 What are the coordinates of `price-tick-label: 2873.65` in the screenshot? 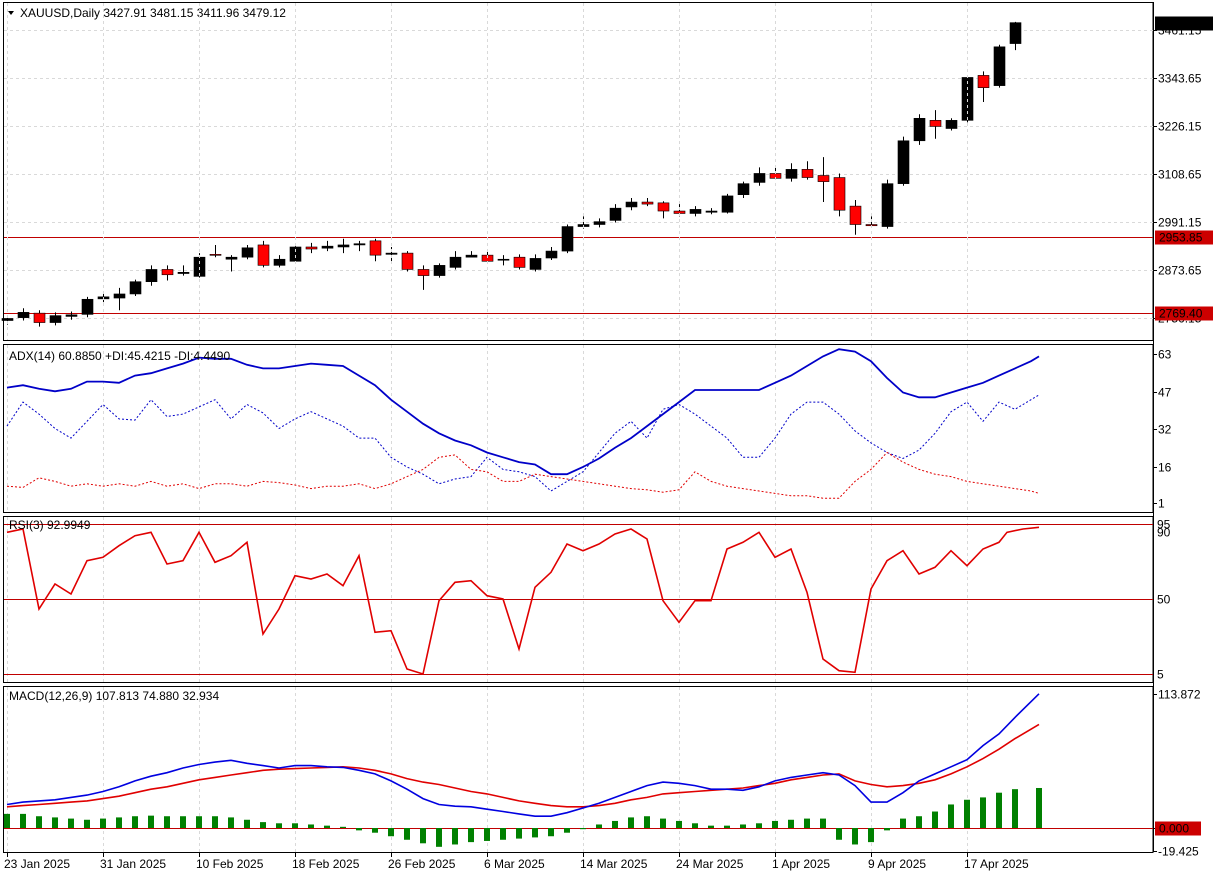 It's located at (1180, 271).